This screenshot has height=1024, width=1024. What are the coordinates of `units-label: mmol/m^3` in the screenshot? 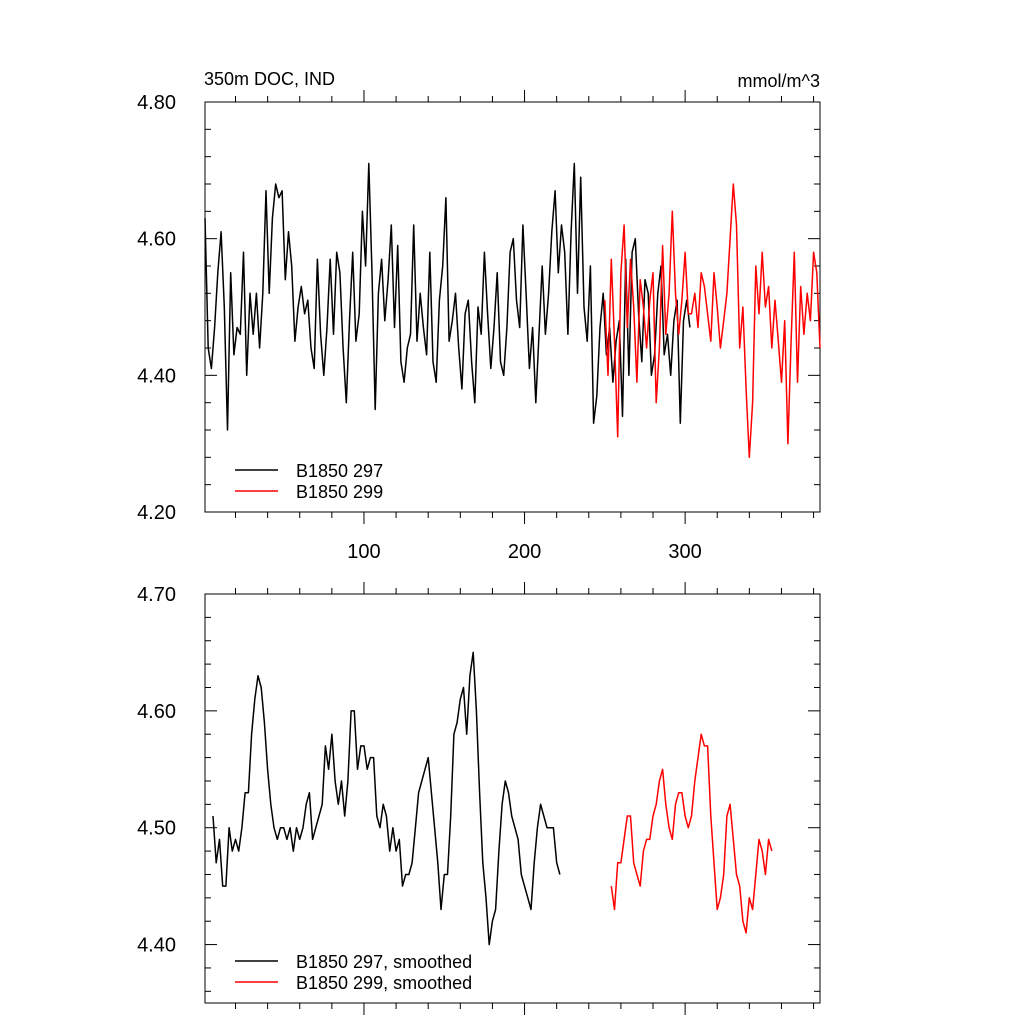 It's located at (779, 81).